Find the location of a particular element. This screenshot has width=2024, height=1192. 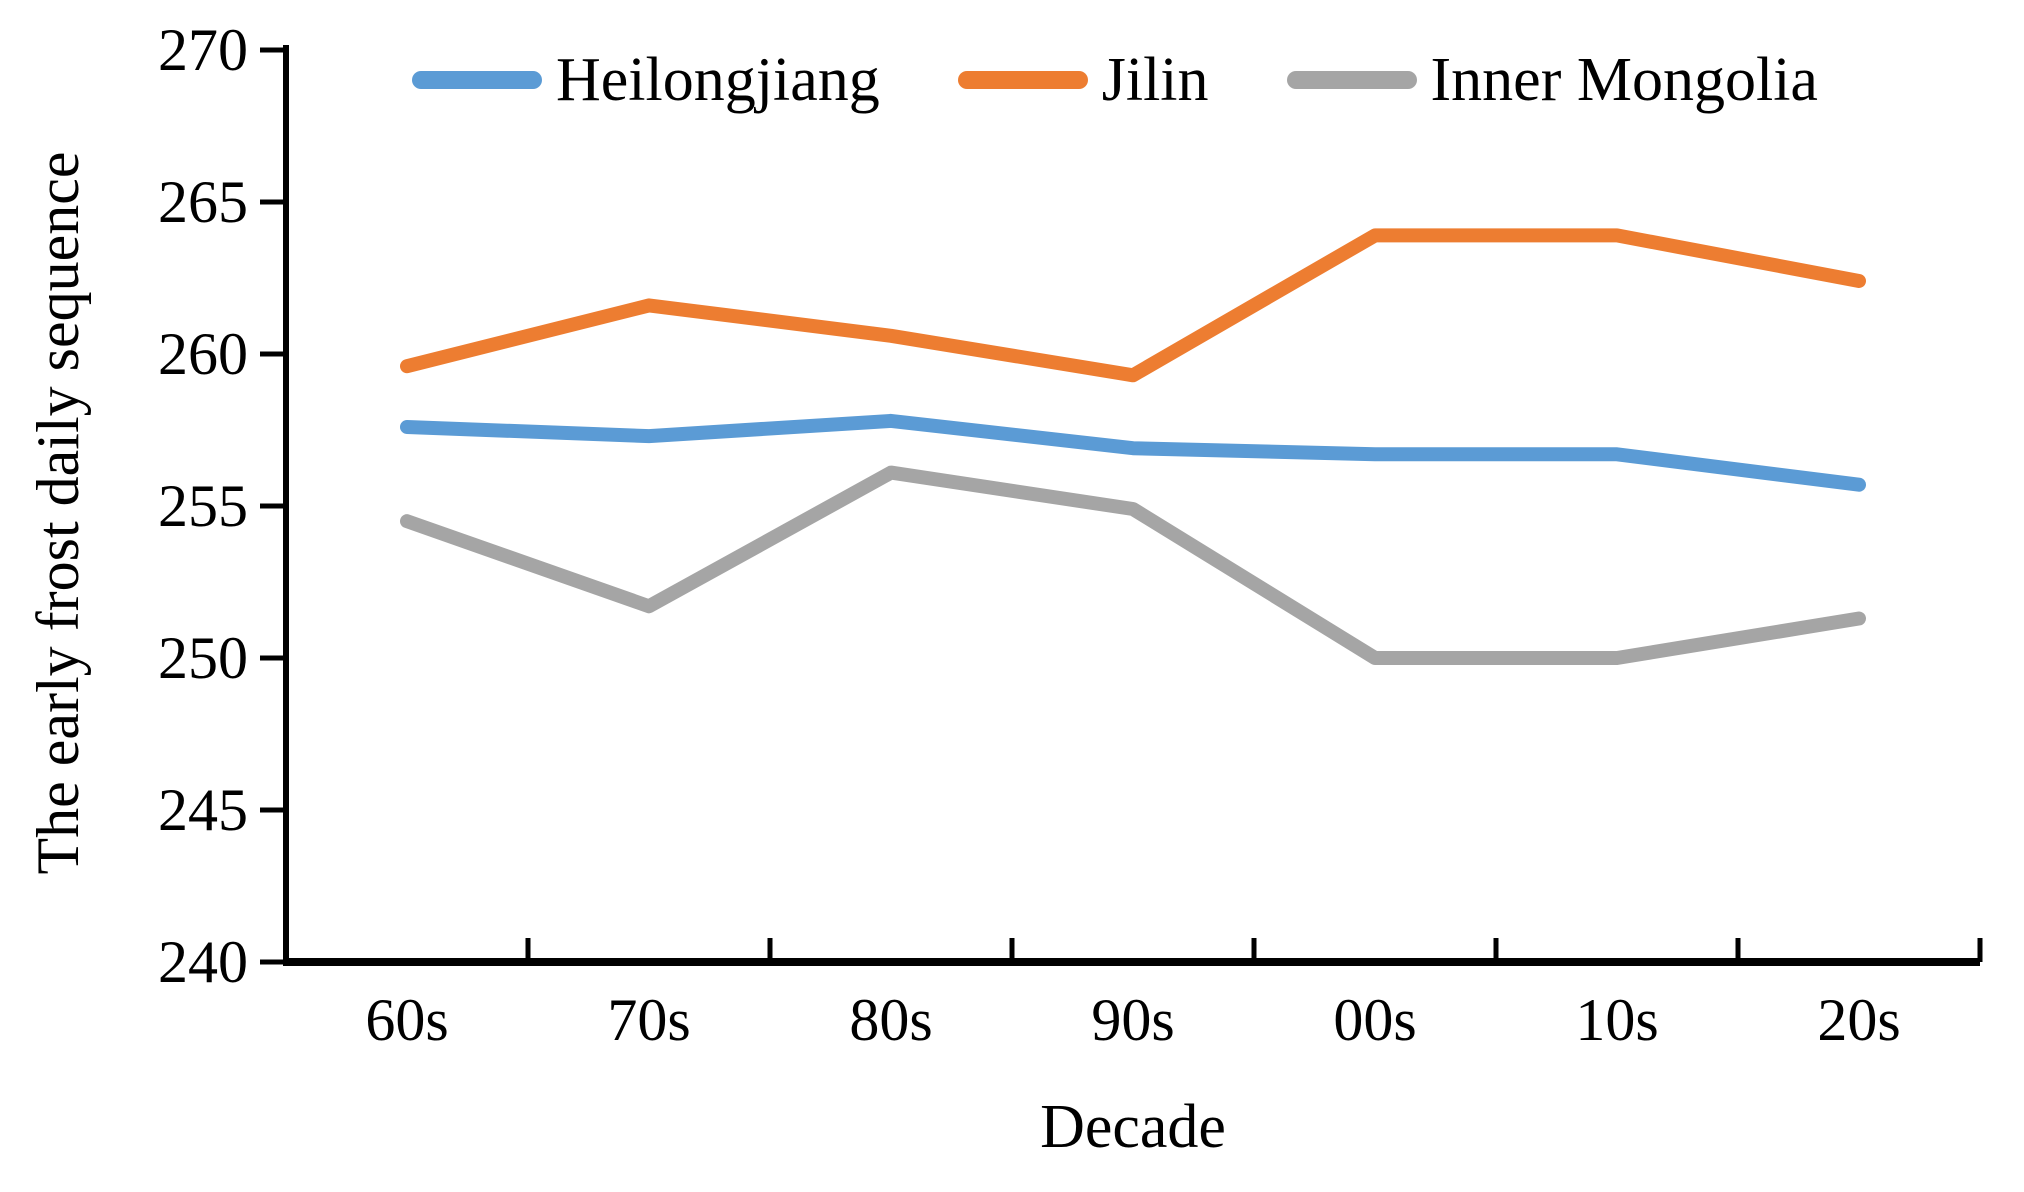

y-tick-label: 240 is located at coordinates (203, 962).